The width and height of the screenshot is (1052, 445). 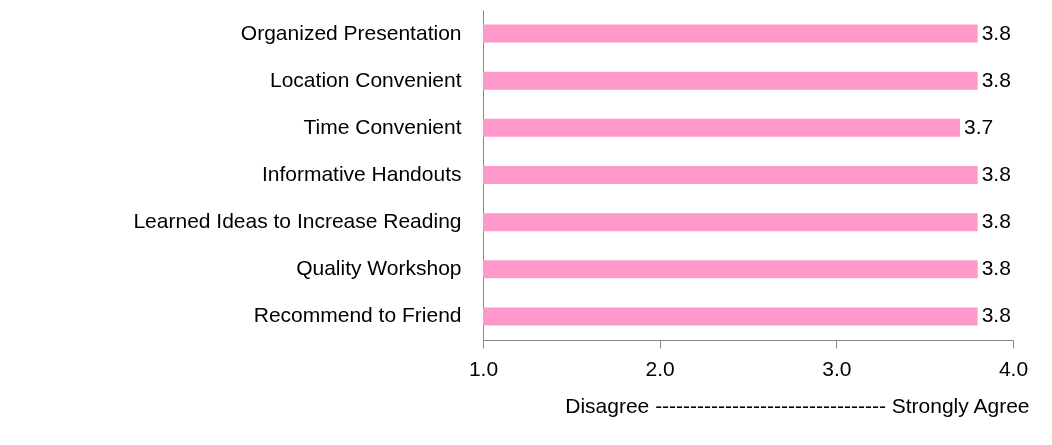 I want to click on data-label: 3.7, so click(x=979, y=126).